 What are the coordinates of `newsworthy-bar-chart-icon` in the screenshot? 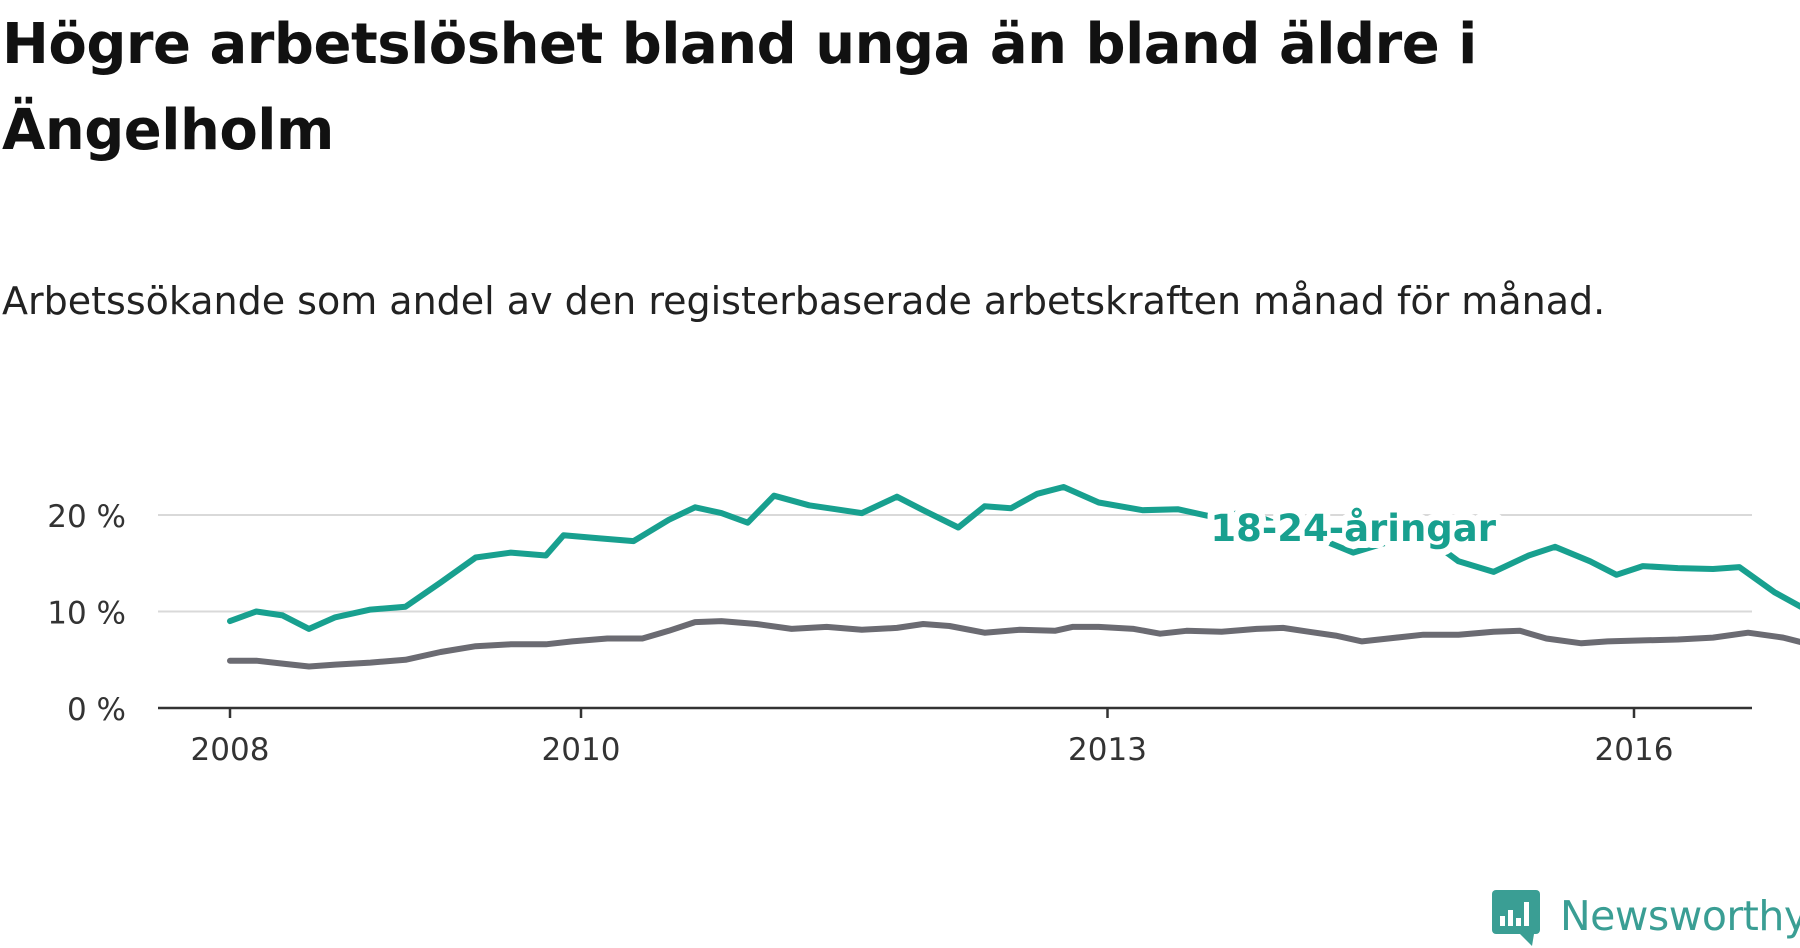 It's located at (1516, 918).